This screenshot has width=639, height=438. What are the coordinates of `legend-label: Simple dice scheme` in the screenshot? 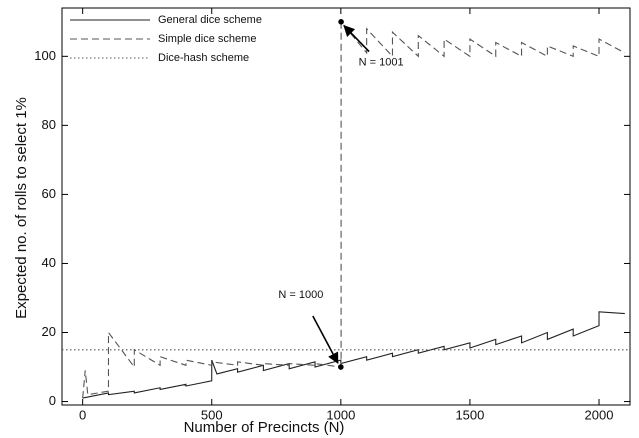 It's located at (207, 39).